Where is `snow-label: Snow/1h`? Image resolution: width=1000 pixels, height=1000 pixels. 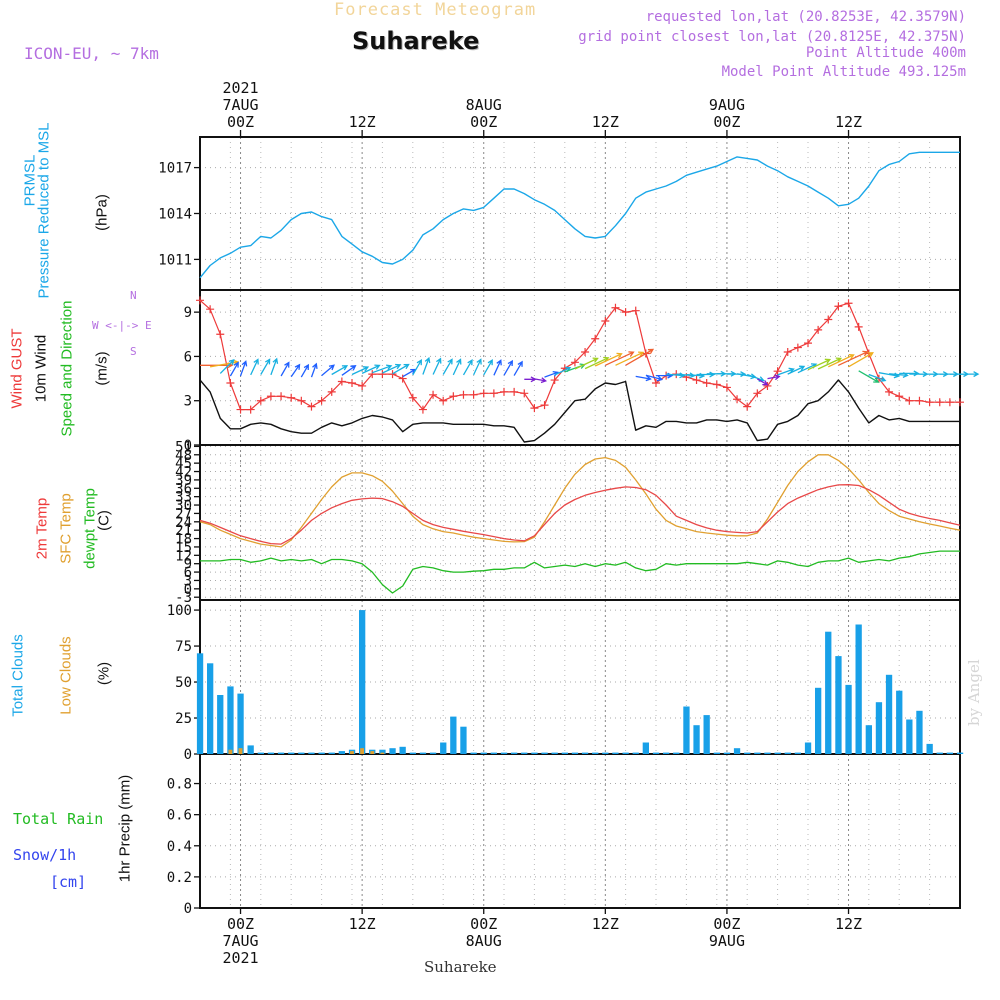
snow-label: Snow/1h is located at coordinates (45, 855).